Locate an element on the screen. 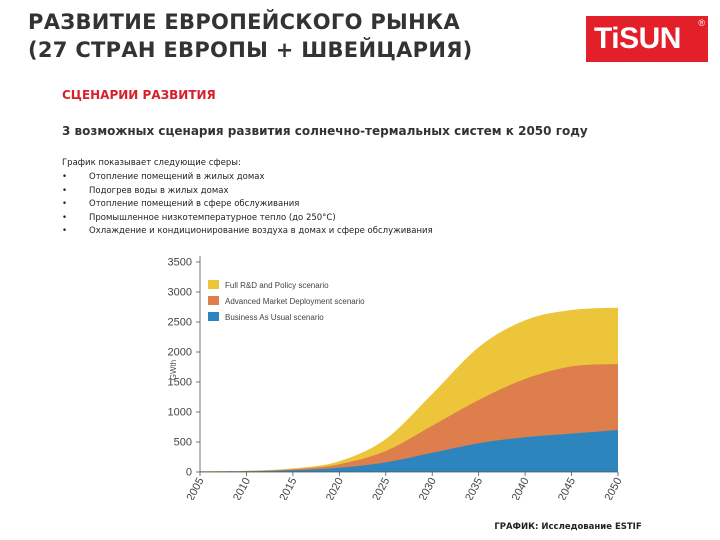 The image size is (720, 540). x-tick-label: 2025 is located at coordinates (381, 488).